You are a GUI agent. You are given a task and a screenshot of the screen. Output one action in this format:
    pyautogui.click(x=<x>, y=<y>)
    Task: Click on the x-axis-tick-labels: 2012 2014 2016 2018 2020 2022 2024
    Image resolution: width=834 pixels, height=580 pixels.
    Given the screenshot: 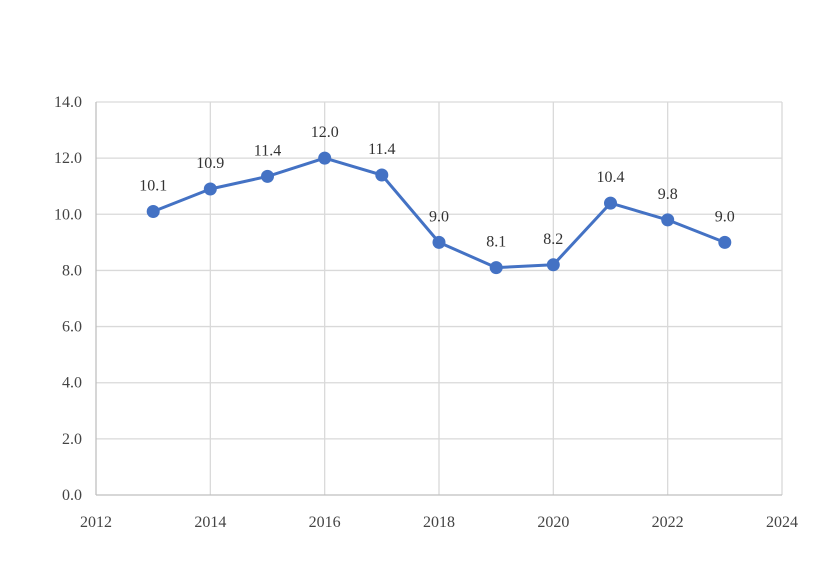 What is the action you would take?
    pyautogui.click(x=439, y=522)
    